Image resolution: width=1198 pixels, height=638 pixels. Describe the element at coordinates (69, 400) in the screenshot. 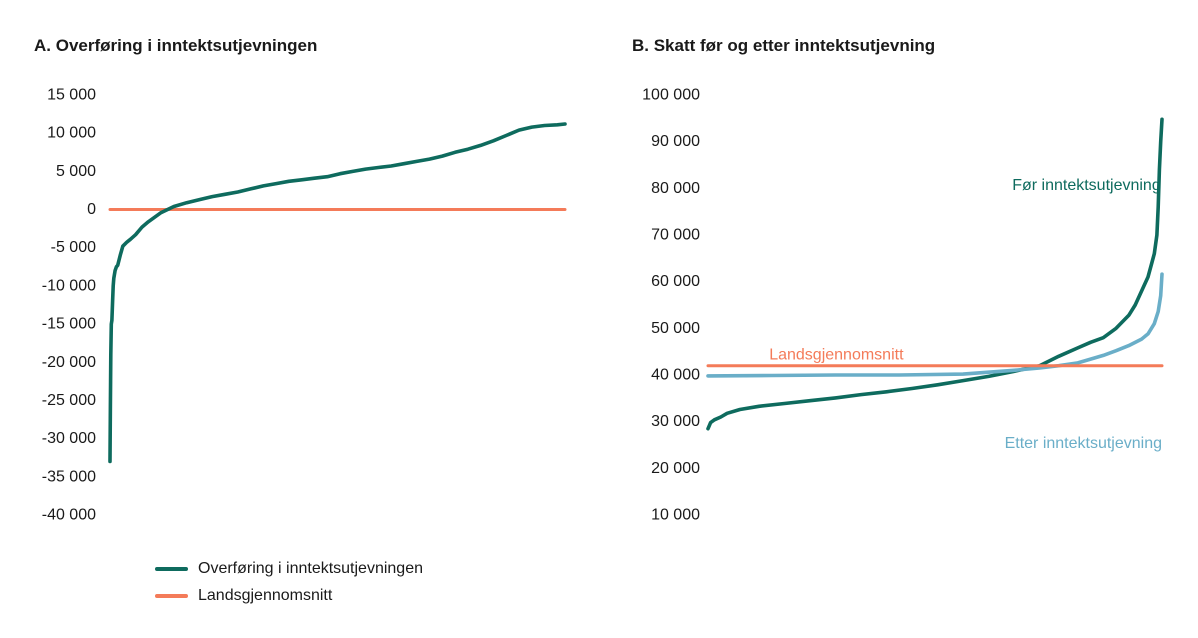

I see `y-tick-label: -25 000` at that location.